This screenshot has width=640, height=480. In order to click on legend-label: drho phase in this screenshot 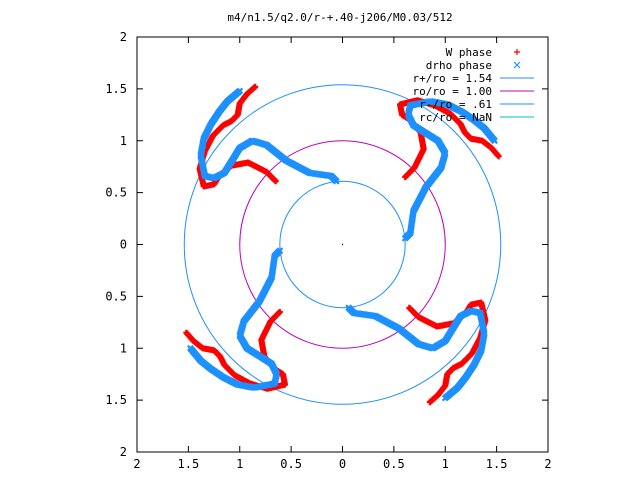, I will do `click(459, 65)`.